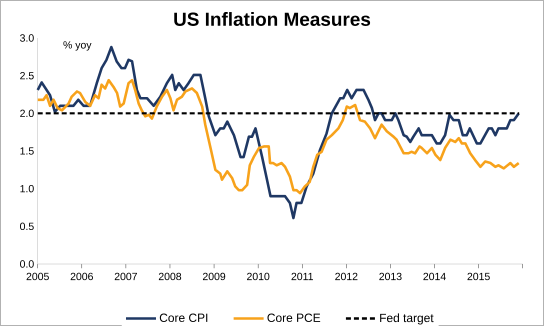  Describe the element at coordinates (27, 151) in the screenshot. I see `y-tick-label: 1.5` at that location.